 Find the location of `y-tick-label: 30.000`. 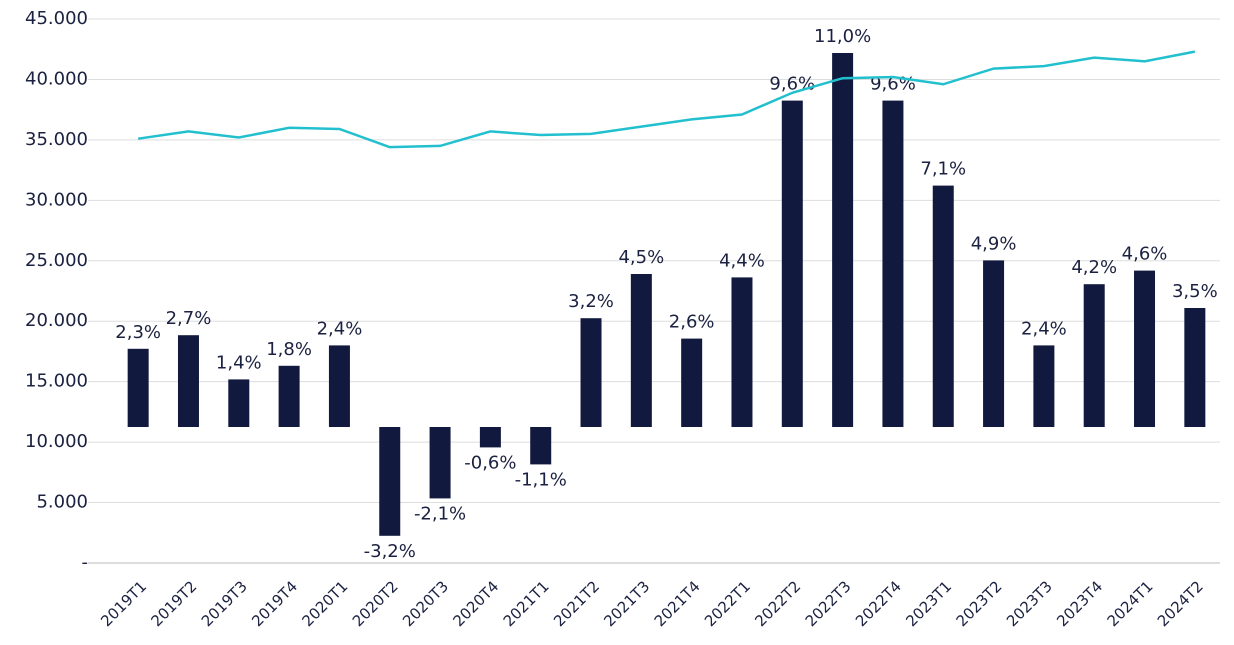

y-tick-label: 30.000 is located at coordinates (56, 199).